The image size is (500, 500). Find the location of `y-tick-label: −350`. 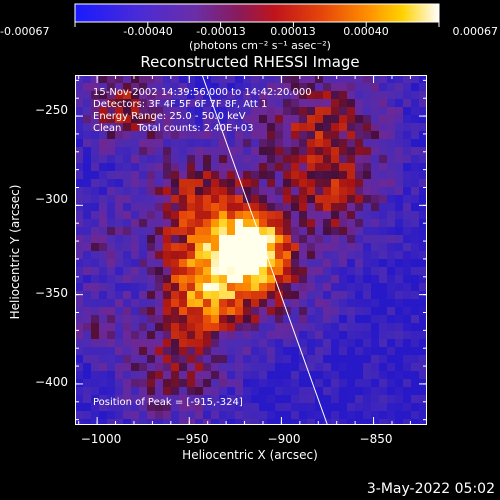

y-tick-label: −350 is located at coordinates (51, 293).